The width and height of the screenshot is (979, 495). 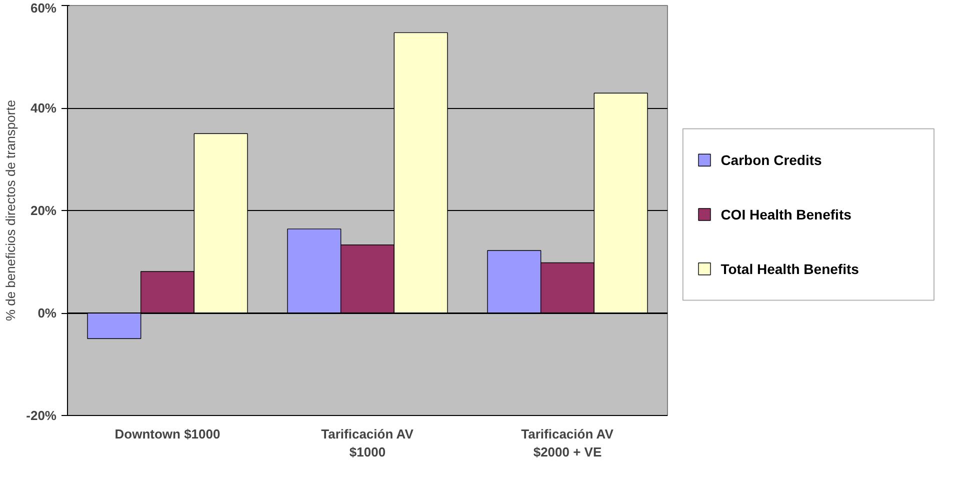 What do you see at coordinates (43, 210) in the screenshot?
I see `y-tick-label: 20%` at bounding box center [43, 210].